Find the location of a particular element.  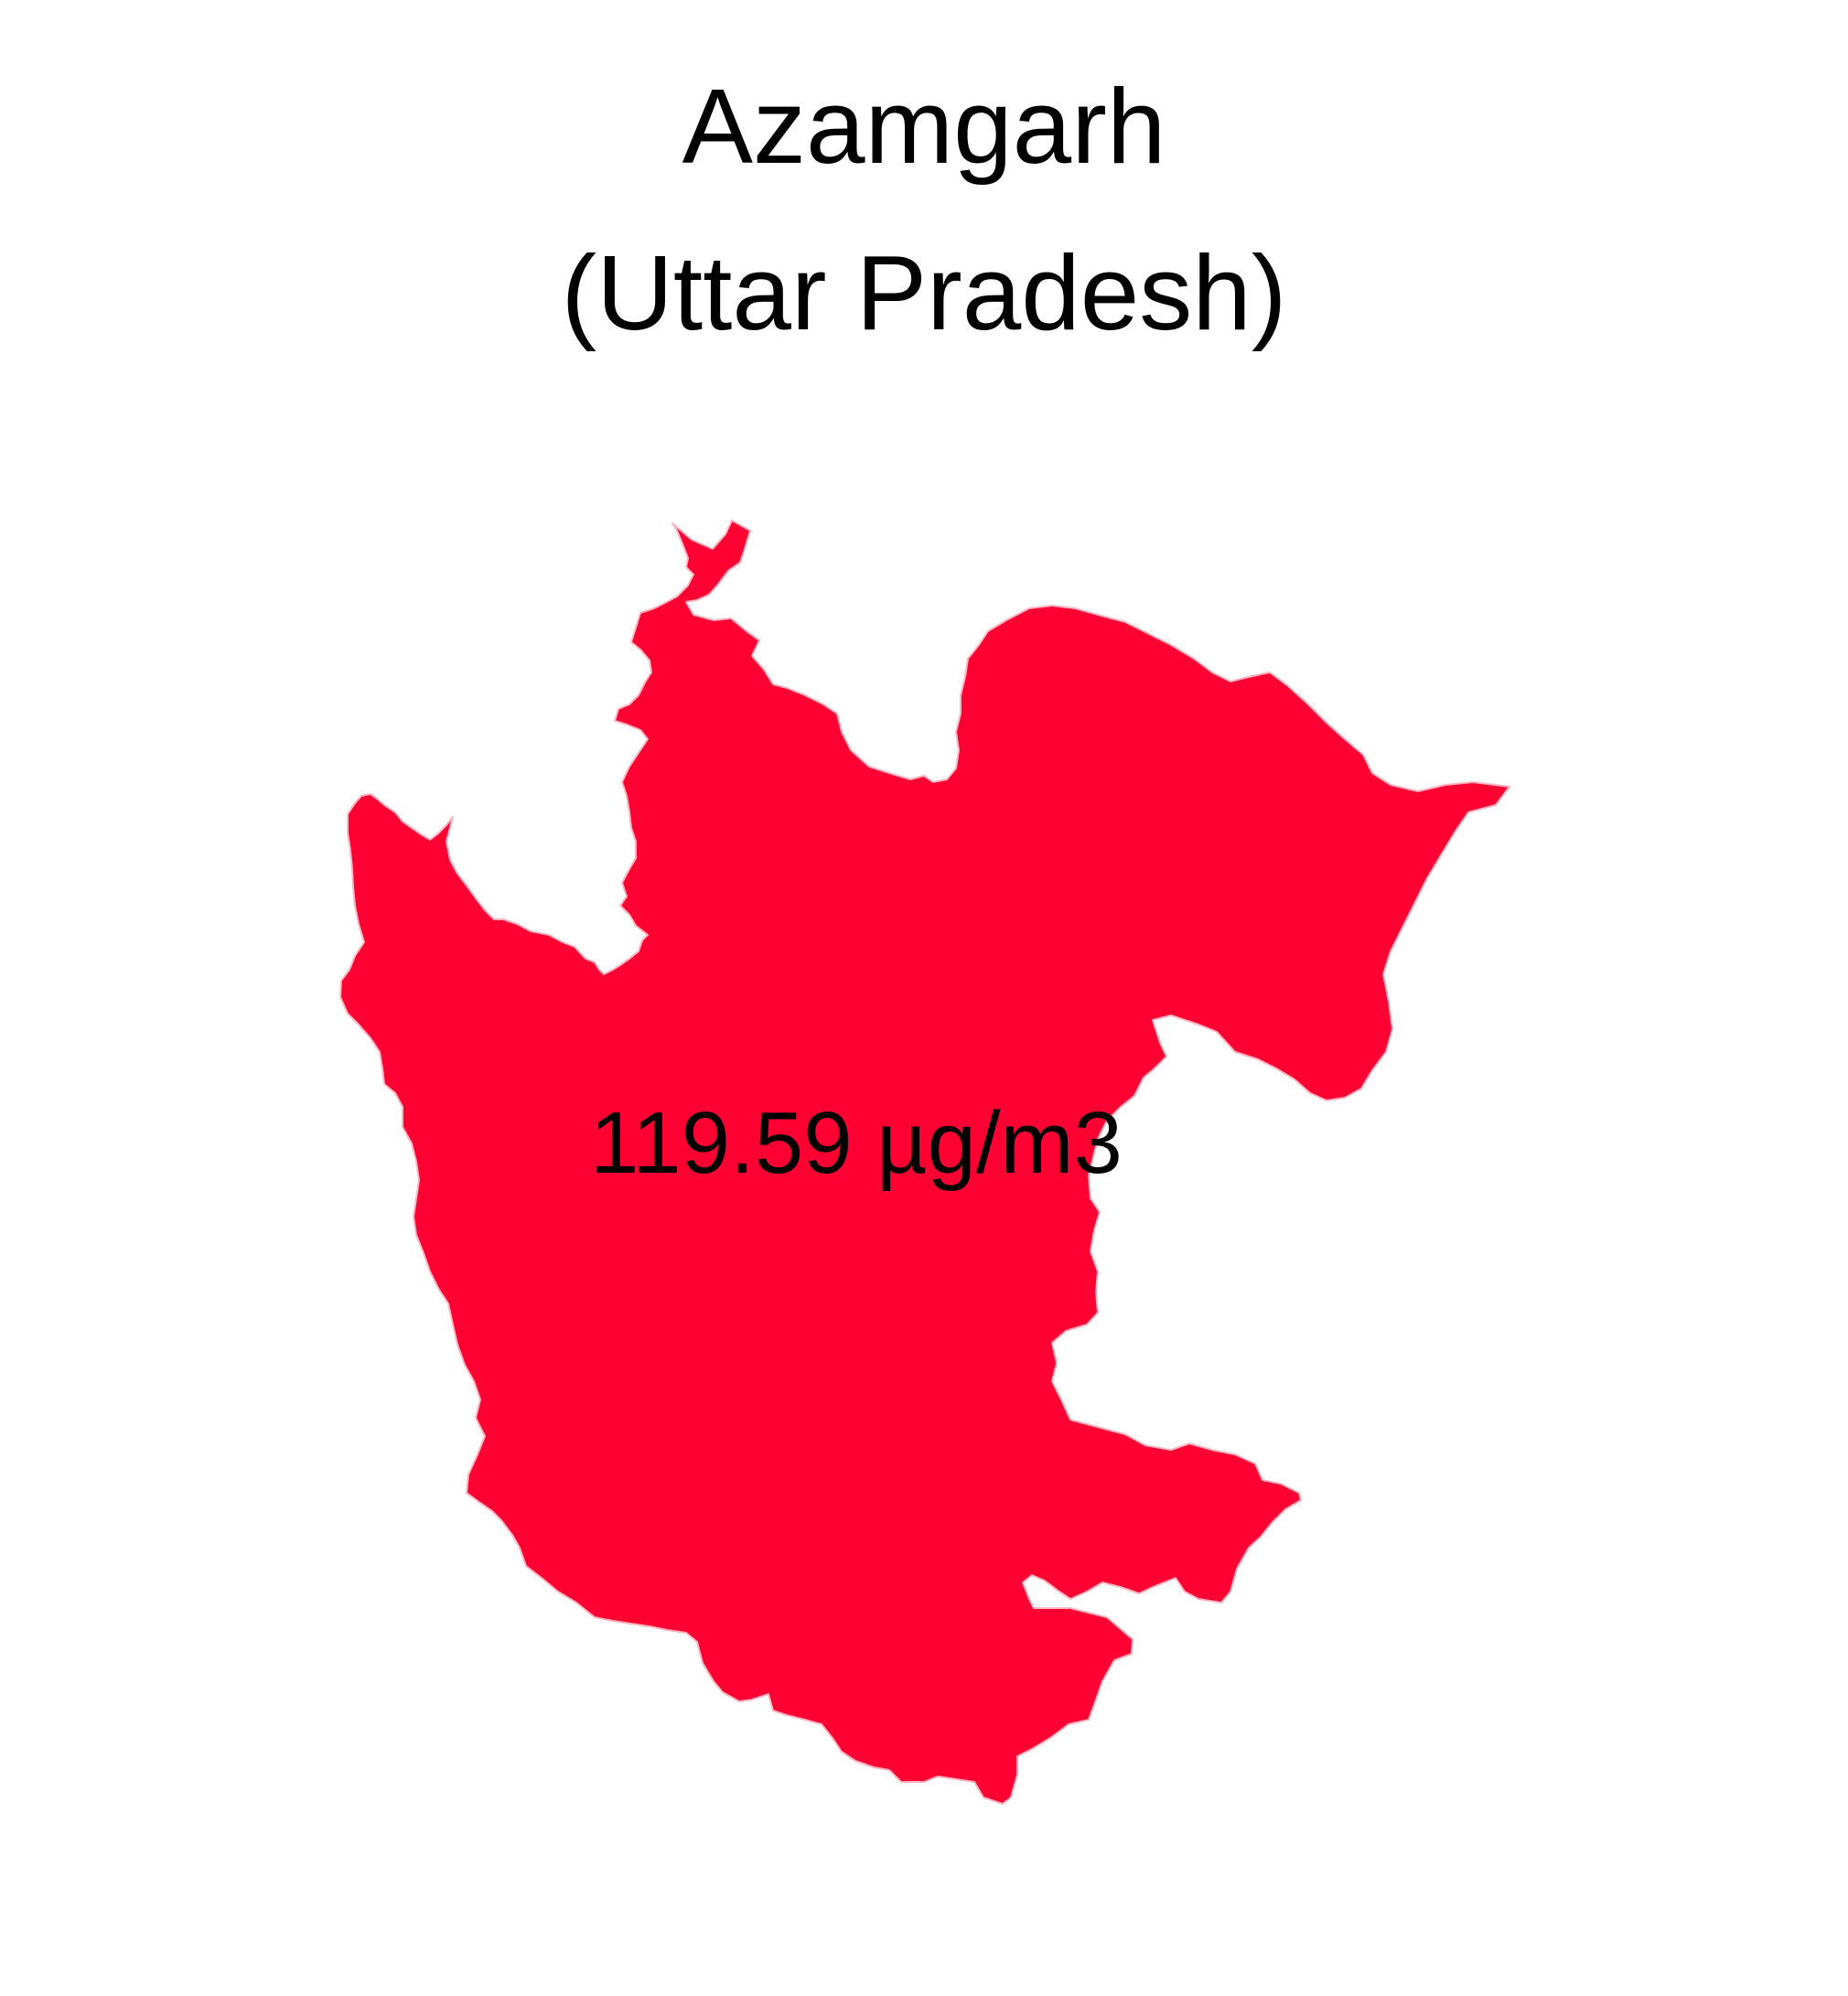

district-value-label: 119.59 µg/m3 is located at coordinates (856, 1143).